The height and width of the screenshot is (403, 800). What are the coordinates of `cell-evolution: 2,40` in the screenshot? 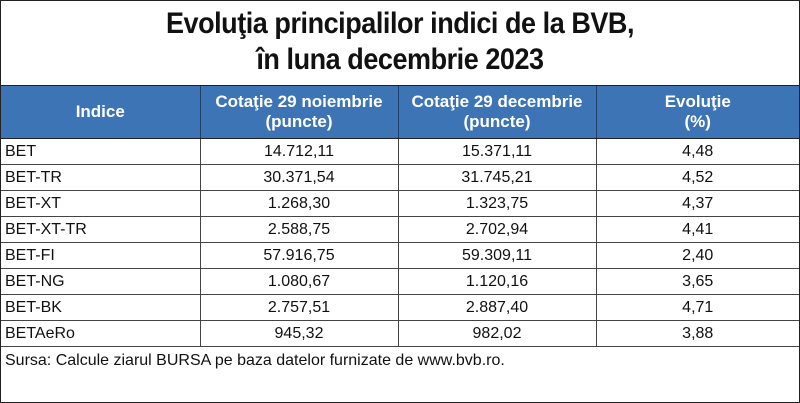 It's located at (697, 255).